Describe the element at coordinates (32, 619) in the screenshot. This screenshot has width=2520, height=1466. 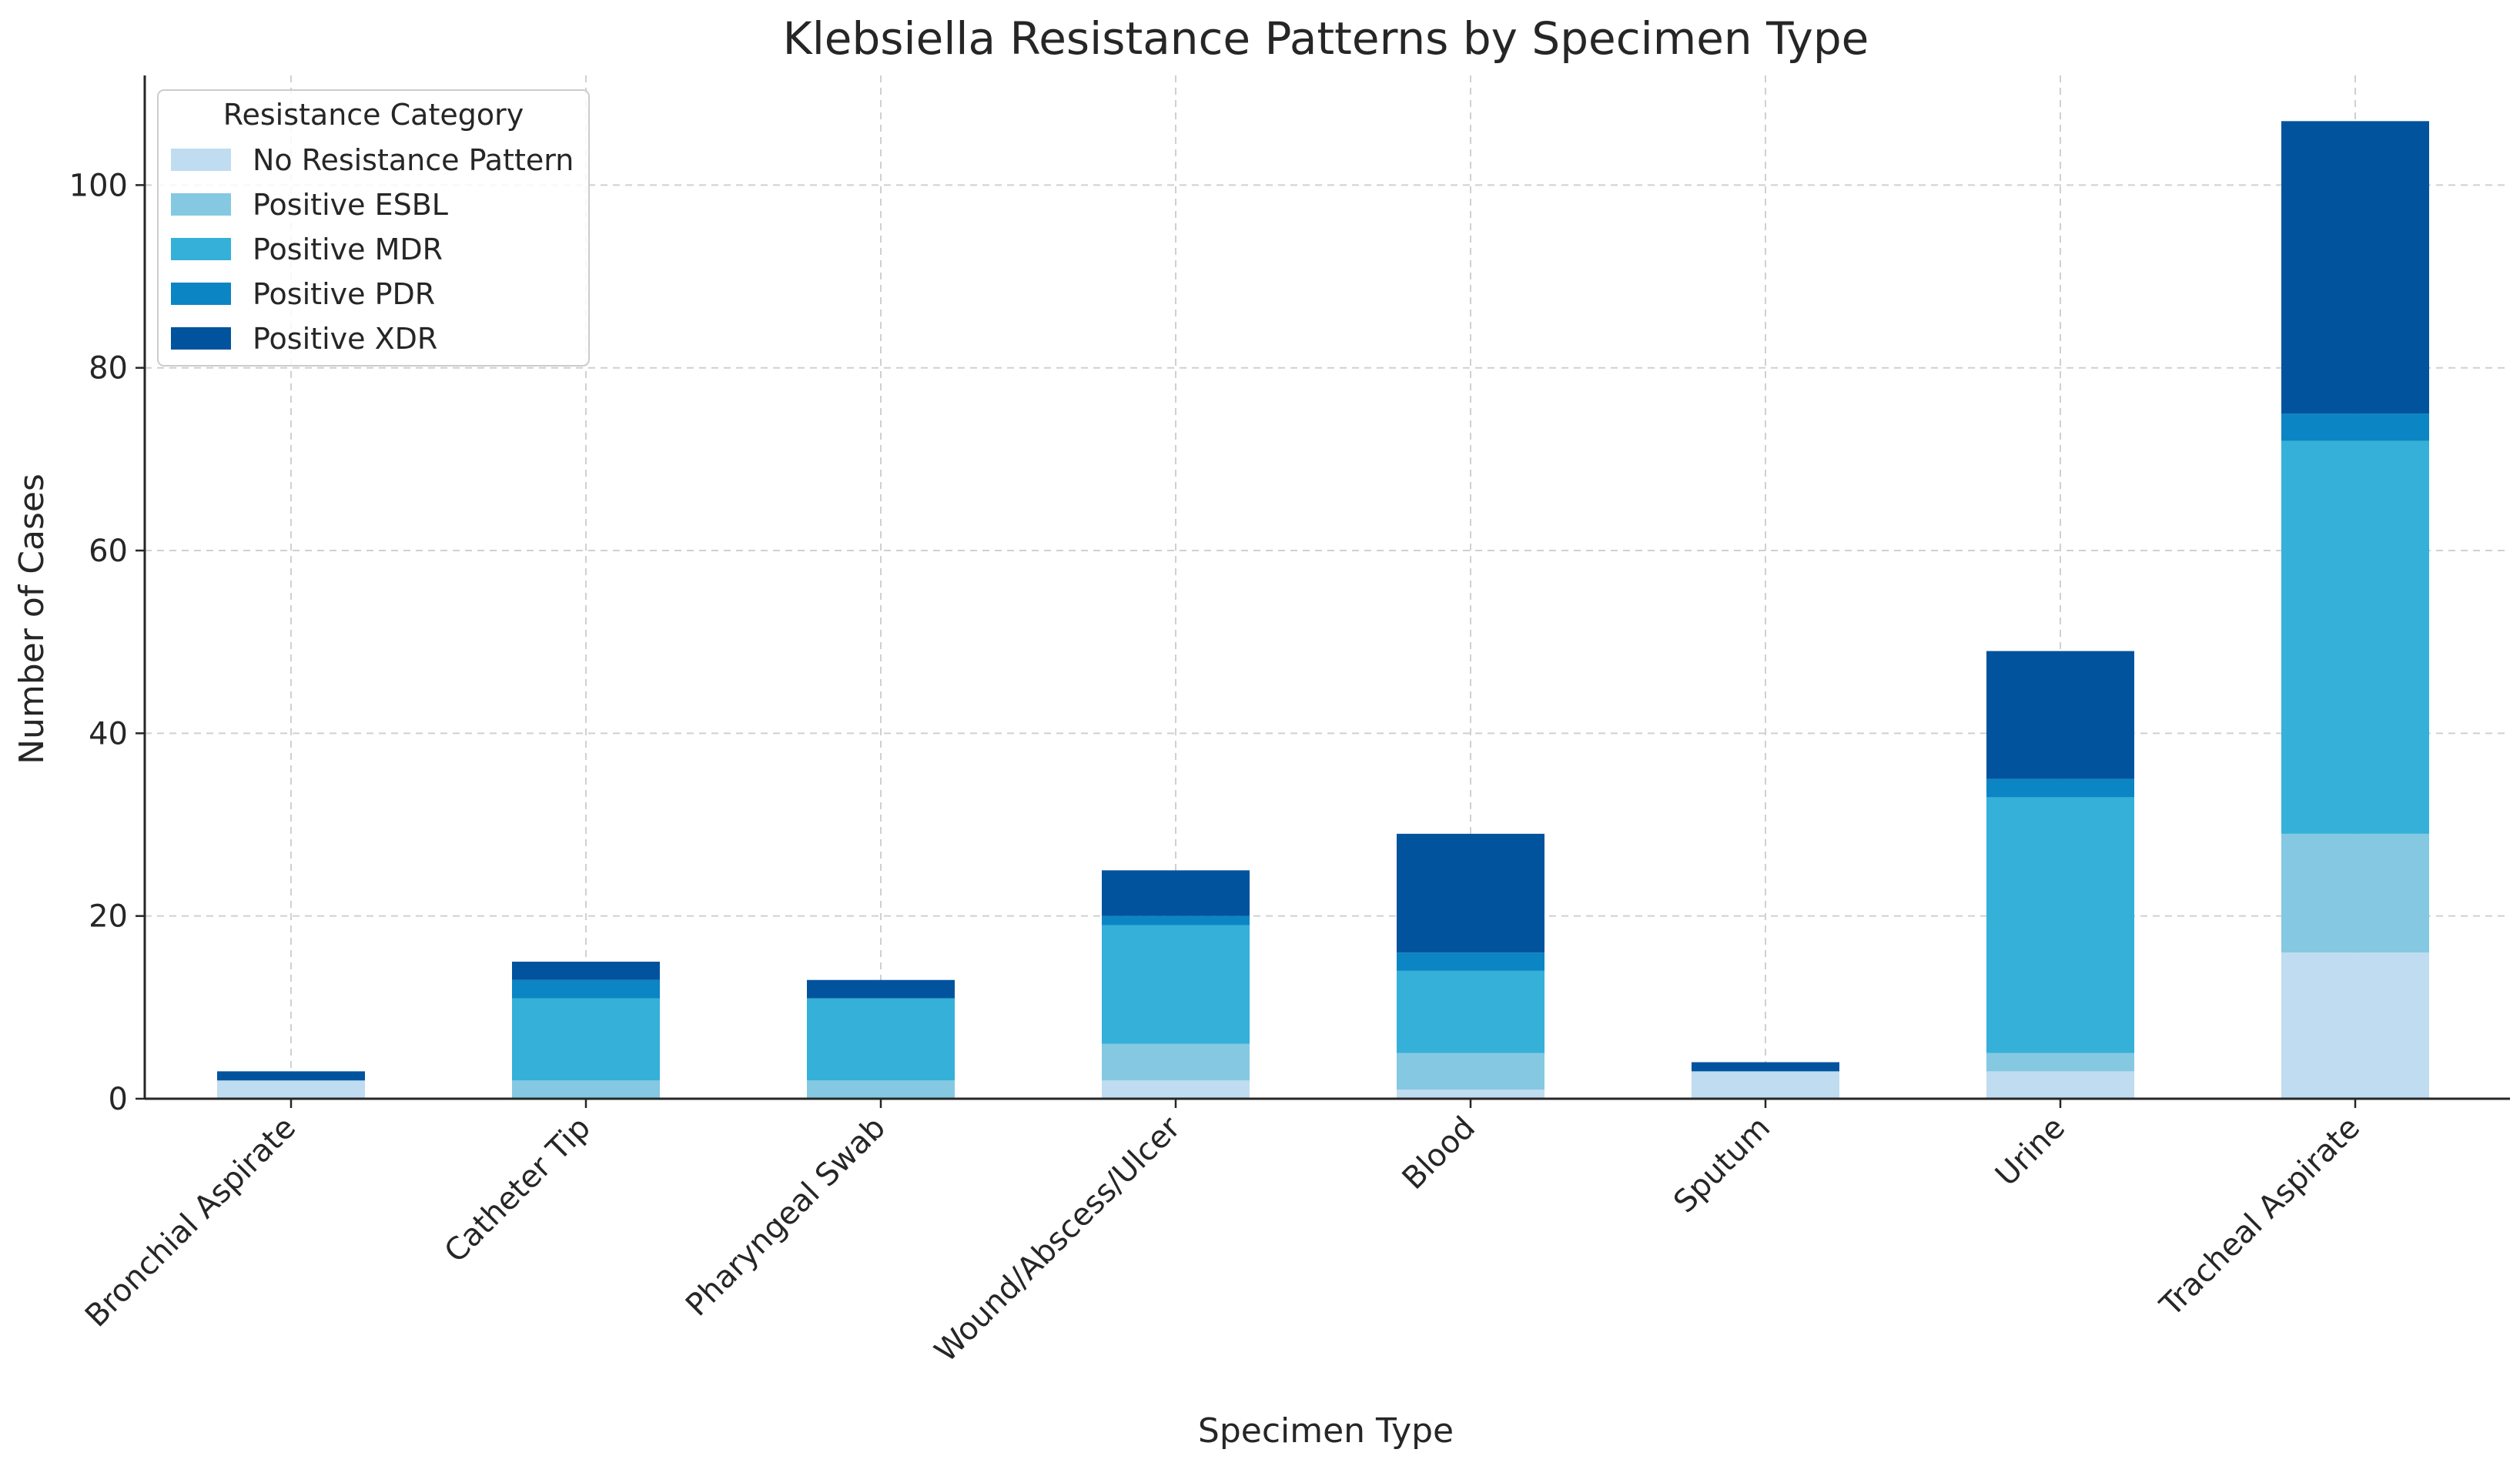
I see `y-axis-label: Number of Cases` at that location.